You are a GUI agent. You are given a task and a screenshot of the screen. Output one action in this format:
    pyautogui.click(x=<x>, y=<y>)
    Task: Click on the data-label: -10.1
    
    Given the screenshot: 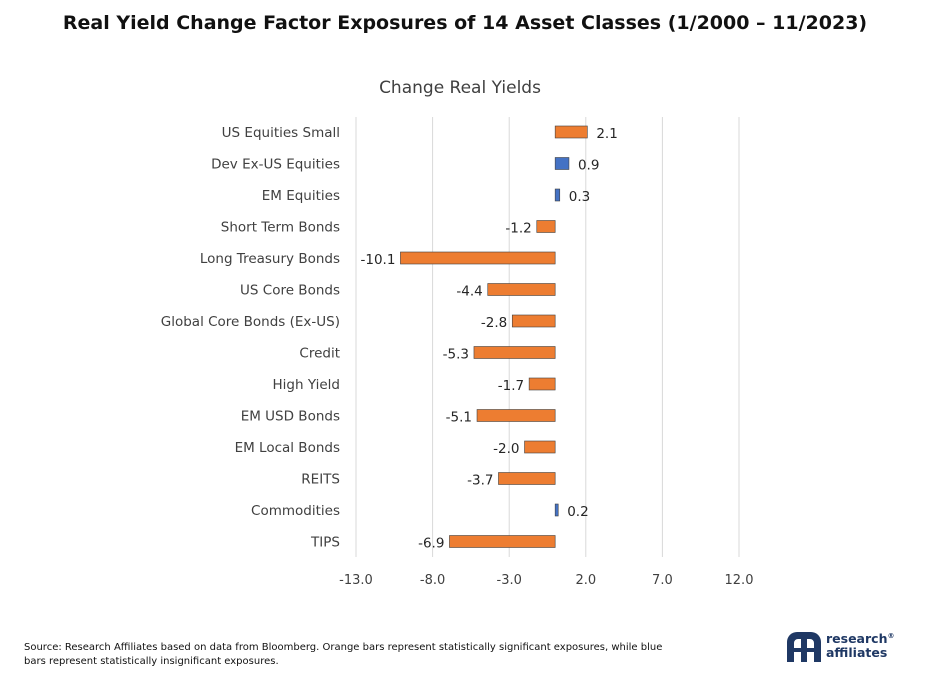 What is the action you would take?
    pyautogui.click(x=377, y=260)
    